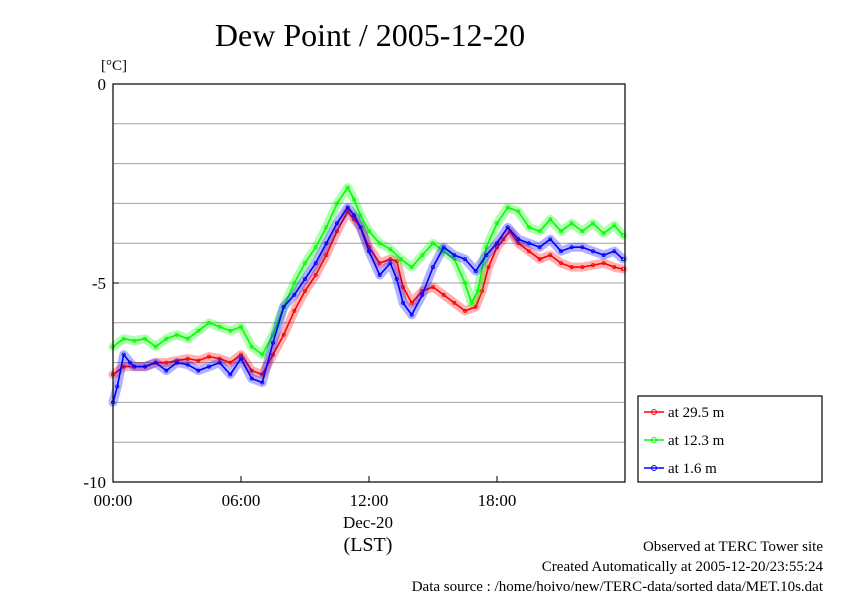 The width and height of the screenshot is (842, 595). I want to click on x-tick-label-2: 12:00, so click(369, 500).